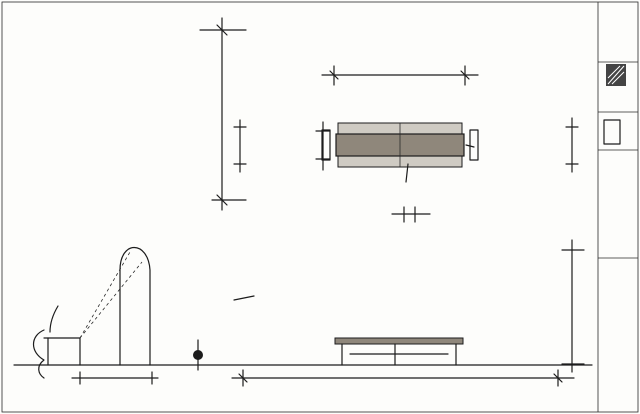 The height and width of the screenshot is (414, 640). What do you see at coordinates (244, 298) in the screenshot?
I see `pipe-note` at bounding box center [244, 298].